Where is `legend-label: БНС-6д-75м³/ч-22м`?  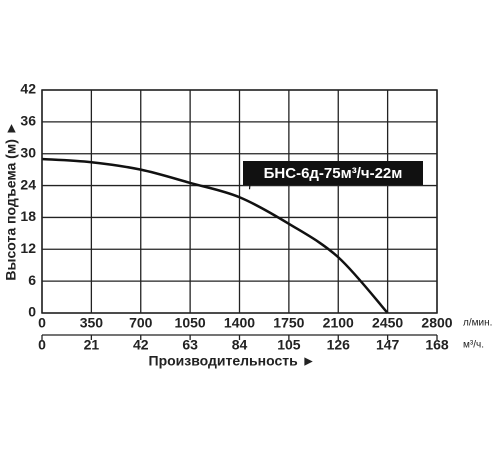 legend-label: БНС-6д-75м³/ч-22м is located at coordinates (333, 173).